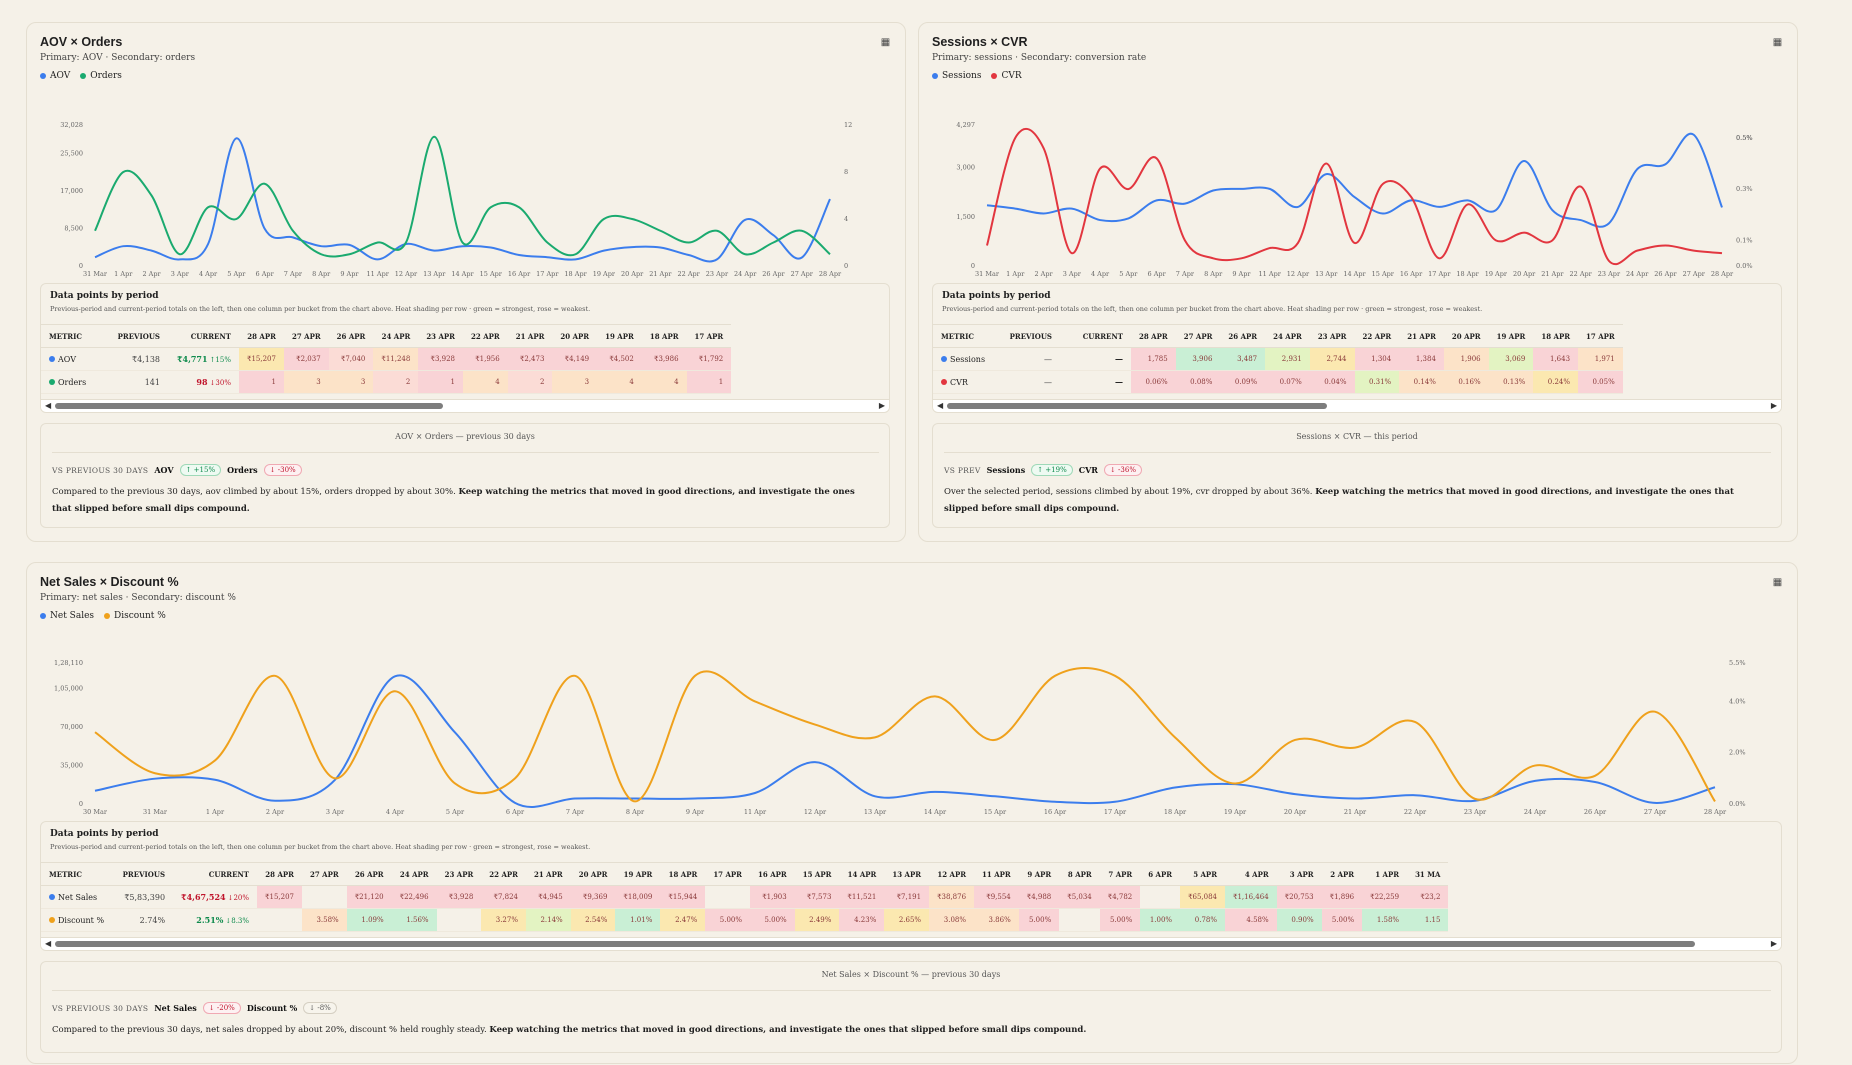 Image resolution: width=1852 pixels, height=1065 pixels. Describe the element at coordinates (67, 616) in the screenshot. I see `legend-item-net-sales: Net Sales` at that location.